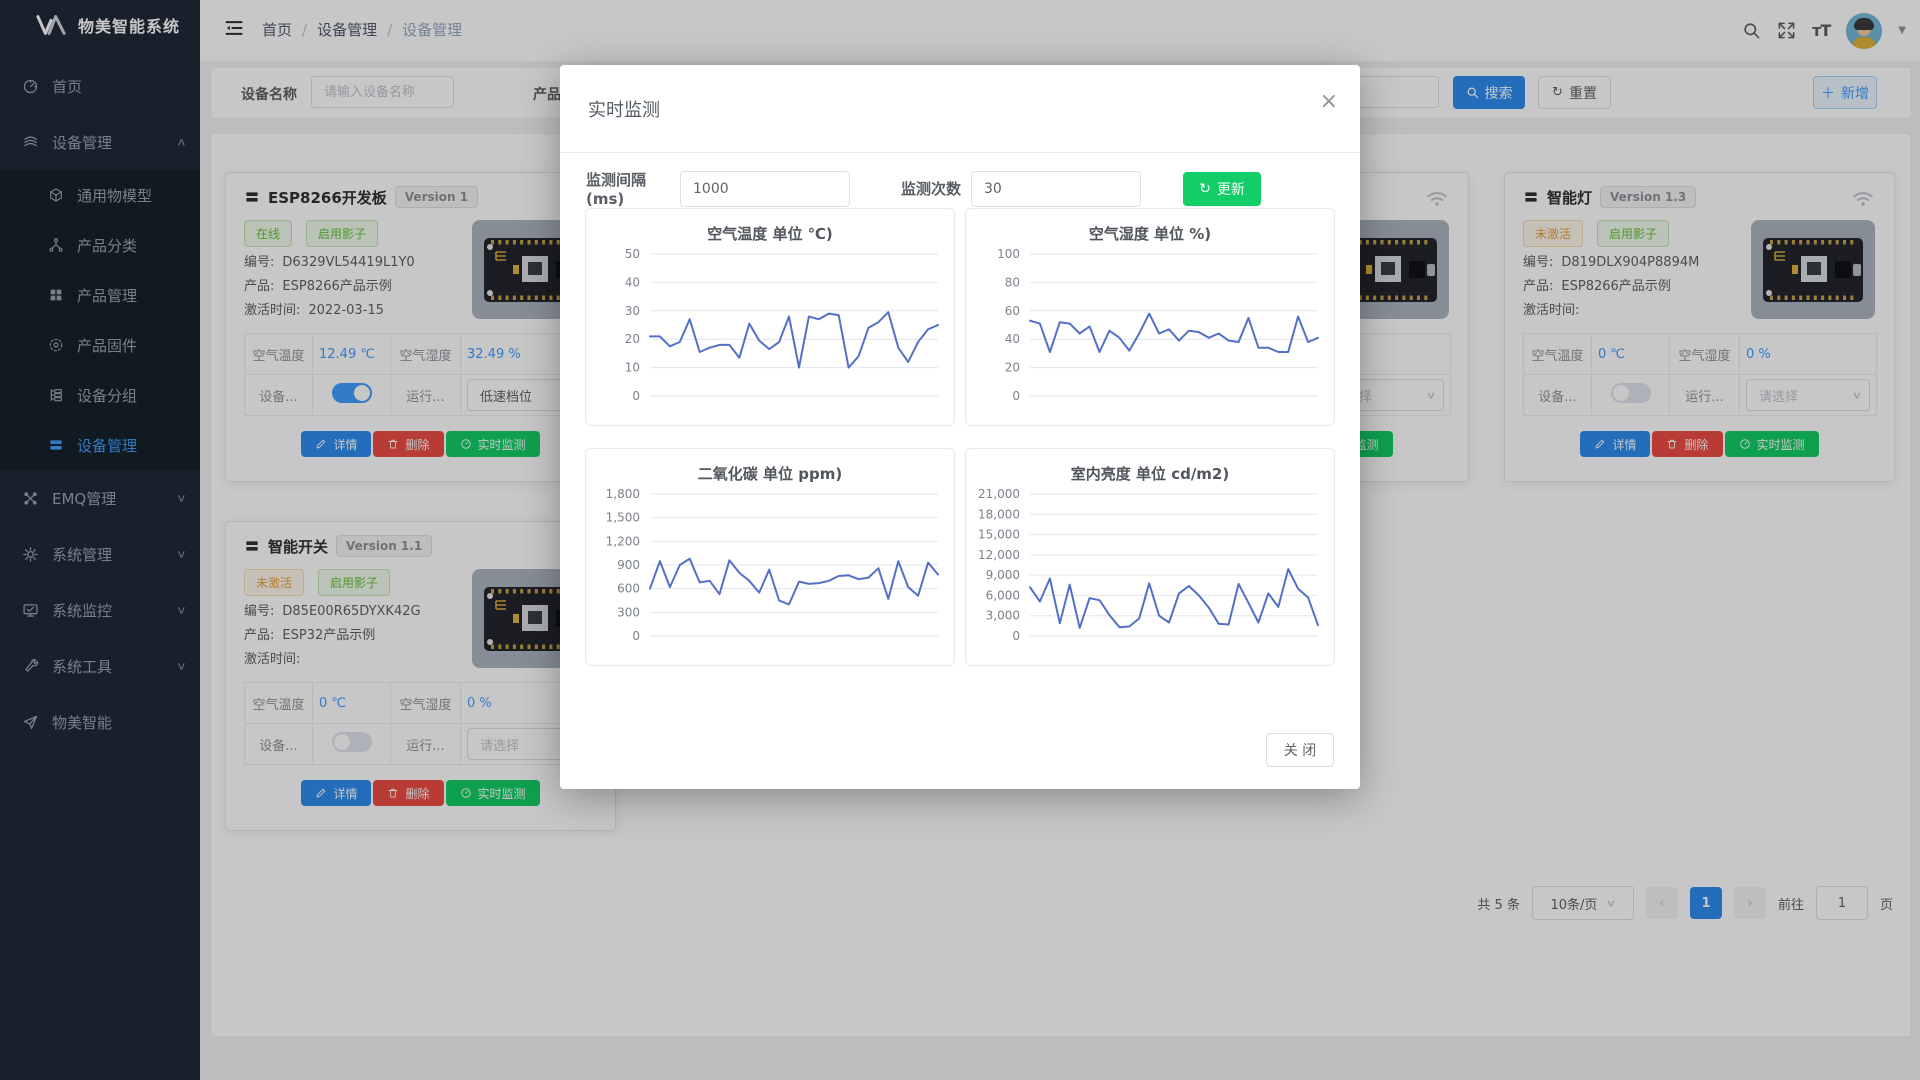  What do you see at coordinates (1864, 30) in the screenshot?
I see `avatar` at bounding box center [1864, 30].